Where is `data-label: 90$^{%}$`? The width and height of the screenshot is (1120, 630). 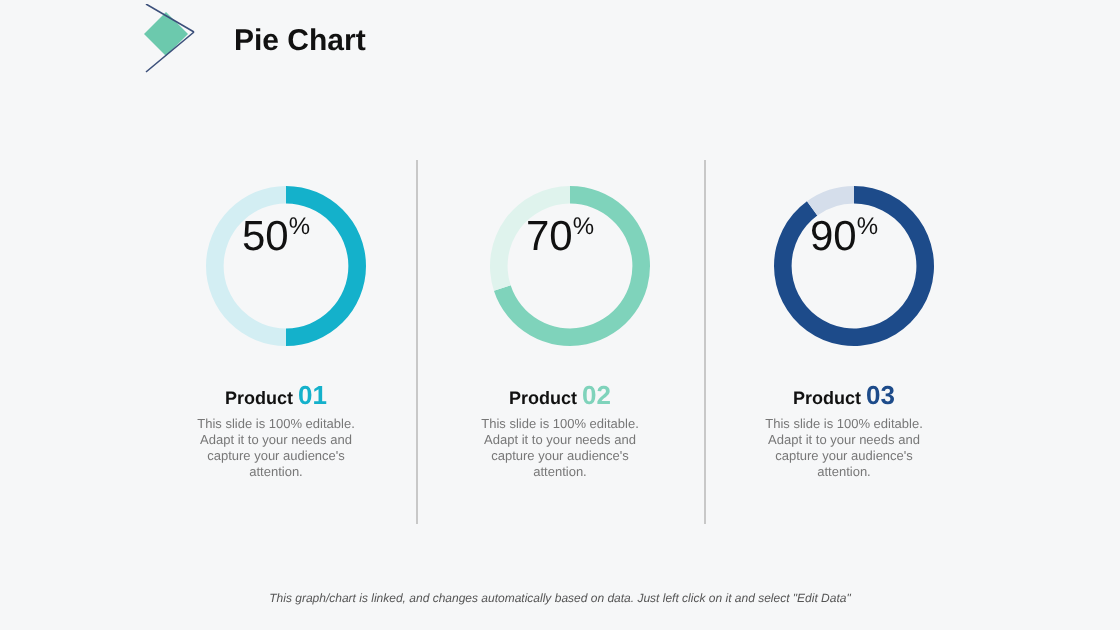 data-label: 90$^{%}$ is located at coordinates (844, 237).